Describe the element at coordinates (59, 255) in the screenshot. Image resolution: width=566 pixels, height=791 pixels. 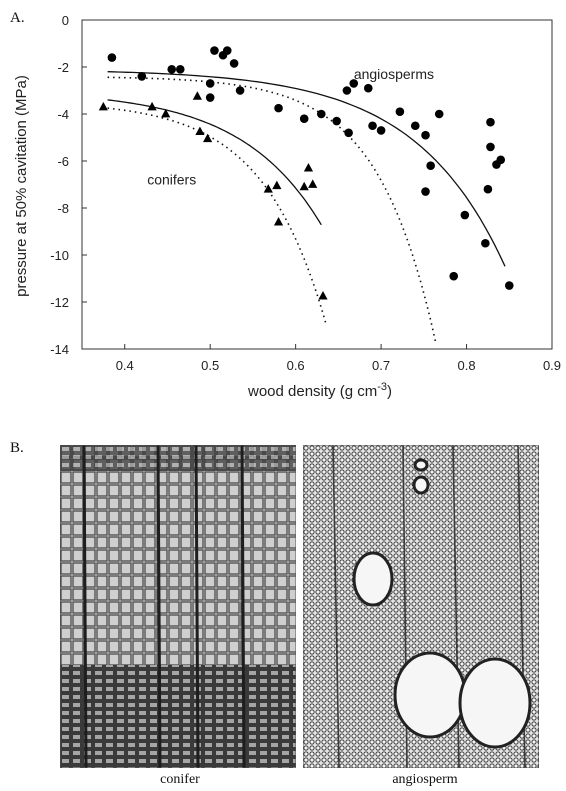
I see `y-tick-label: -10` at that location.